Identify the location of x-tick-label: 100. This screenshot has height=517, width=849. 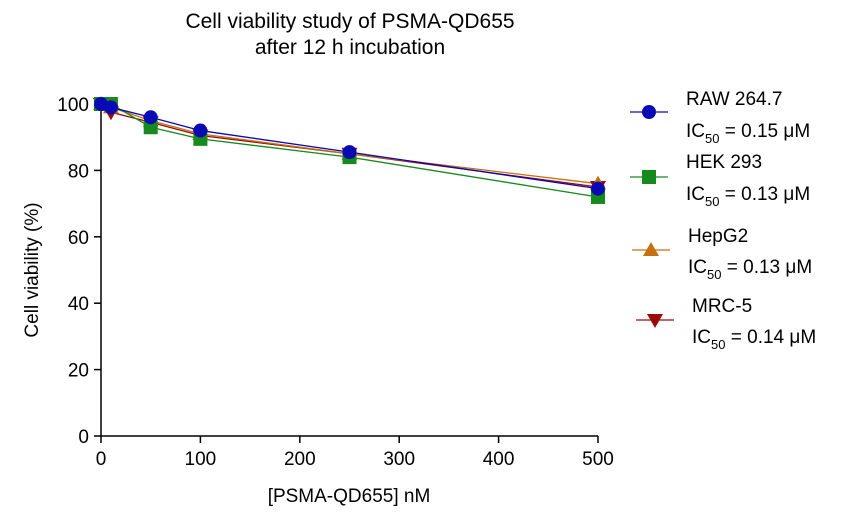
(201, 459).